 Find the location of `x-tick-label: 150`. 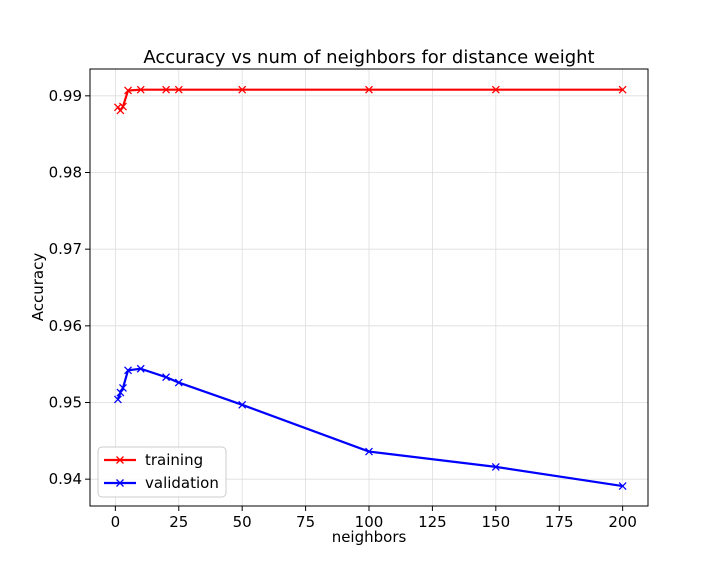

x-tick-label: 150 is located at coordinates (495, 522).